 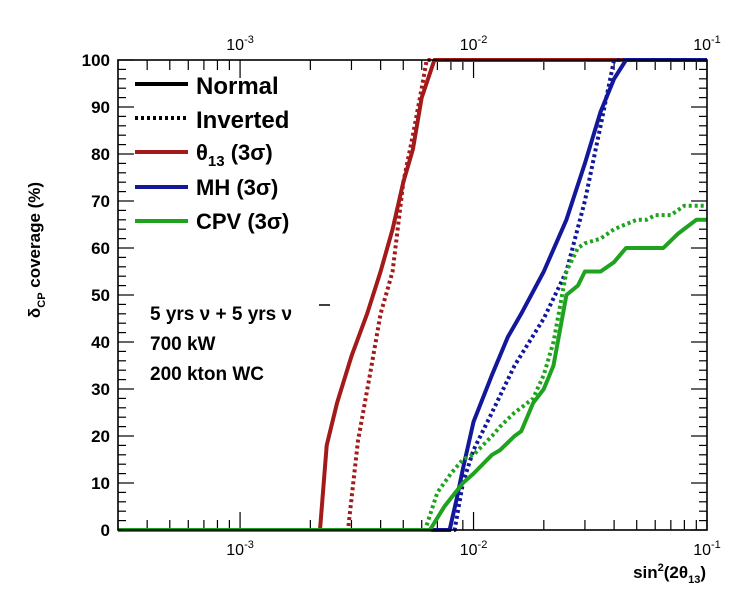 I want to click on x-tick-label-top: 10⁻¹, so click(x=707, y=44).